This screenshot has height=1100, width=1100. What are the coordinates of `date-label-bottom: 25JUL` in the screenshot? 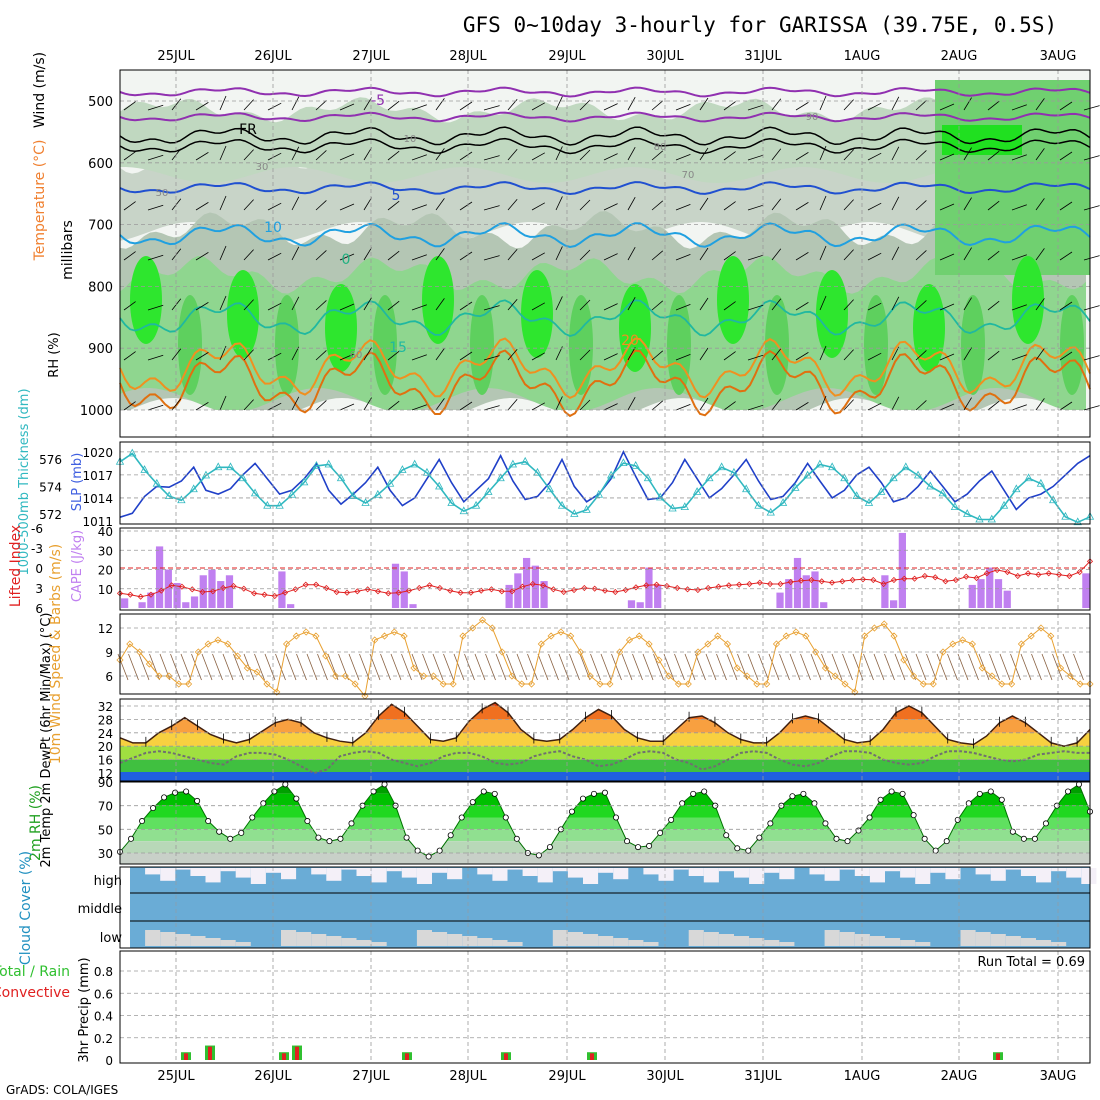 It's located at (176, 1076).